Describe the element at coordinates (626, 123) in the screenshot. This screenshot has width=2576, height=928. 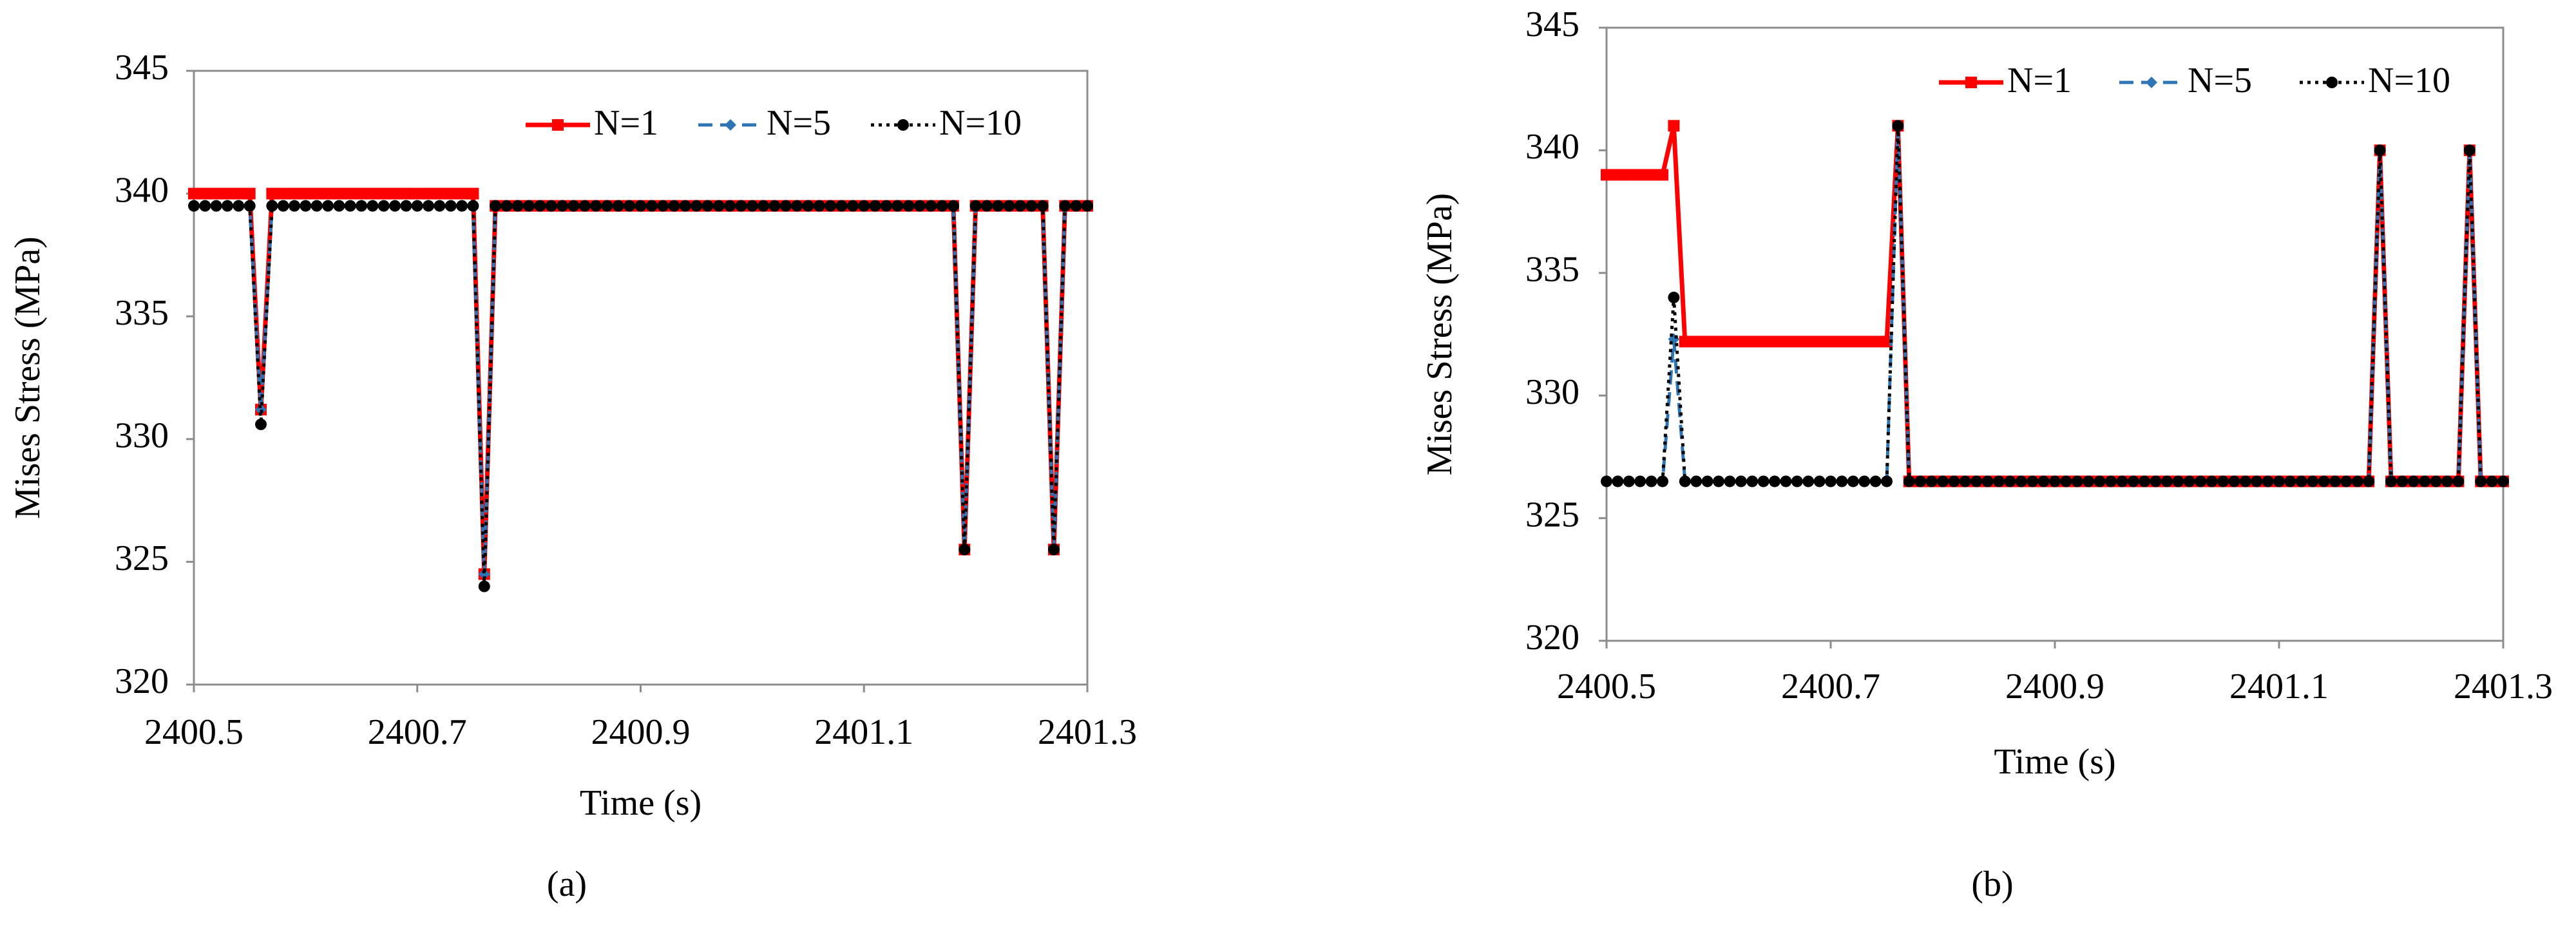
I see `legend-label: N=1` at that location.